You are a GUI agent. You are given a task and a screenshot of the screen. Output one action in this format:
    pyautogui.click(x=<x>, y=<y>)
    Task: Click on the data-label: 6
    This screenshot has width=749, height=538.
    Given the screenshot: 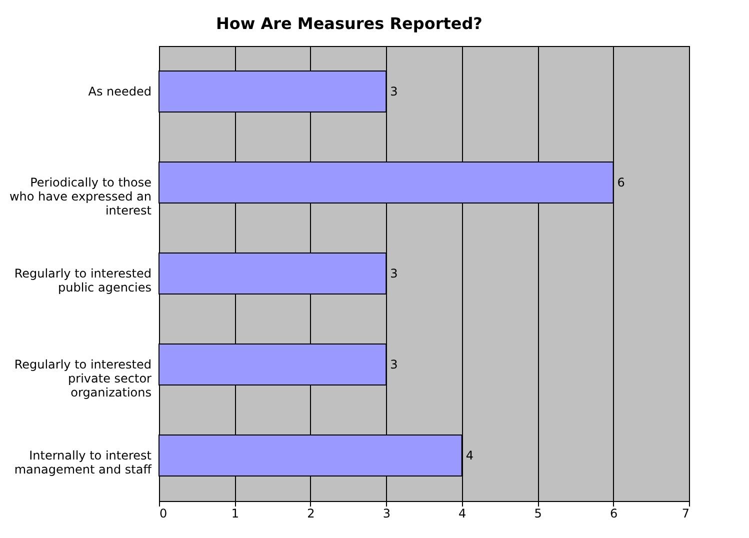 What is the action you would take?
    pyautogui.click(x=621, y=183)
    